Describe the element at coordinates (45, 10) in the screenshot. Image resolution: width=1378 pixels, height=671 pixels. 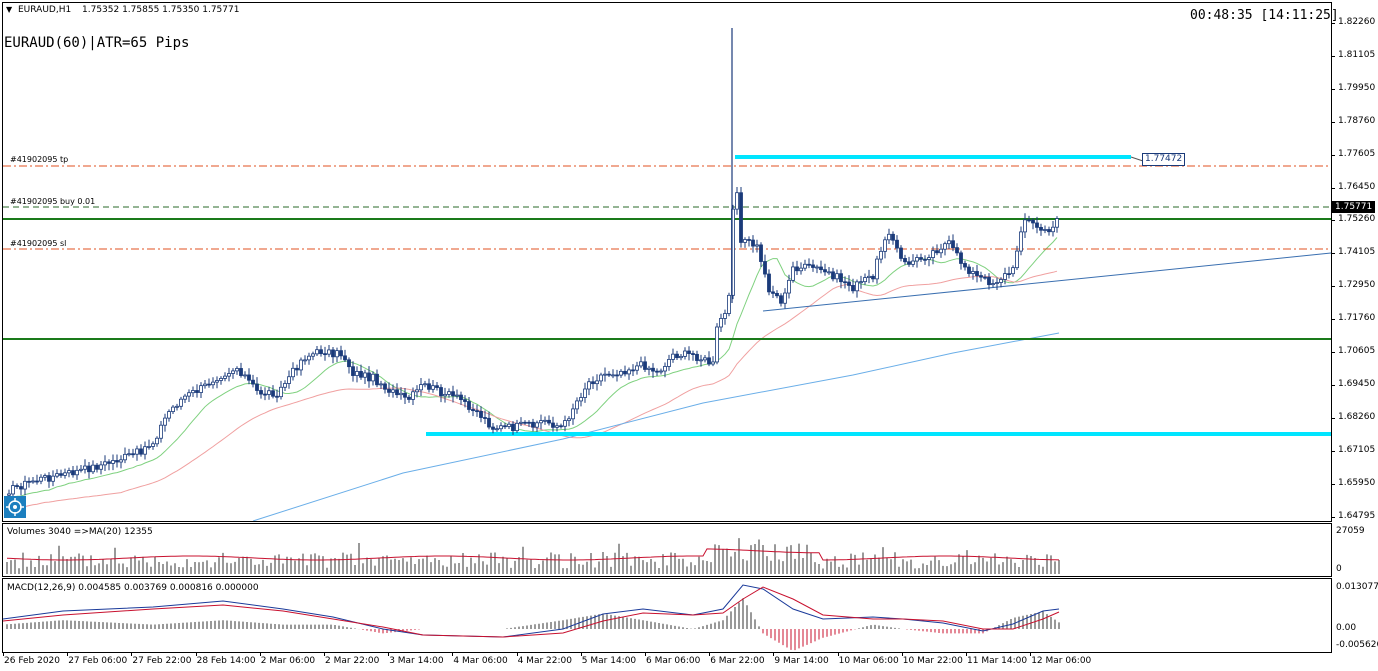
I see `symbol-timeframe: EURAUD,H1` at that location.